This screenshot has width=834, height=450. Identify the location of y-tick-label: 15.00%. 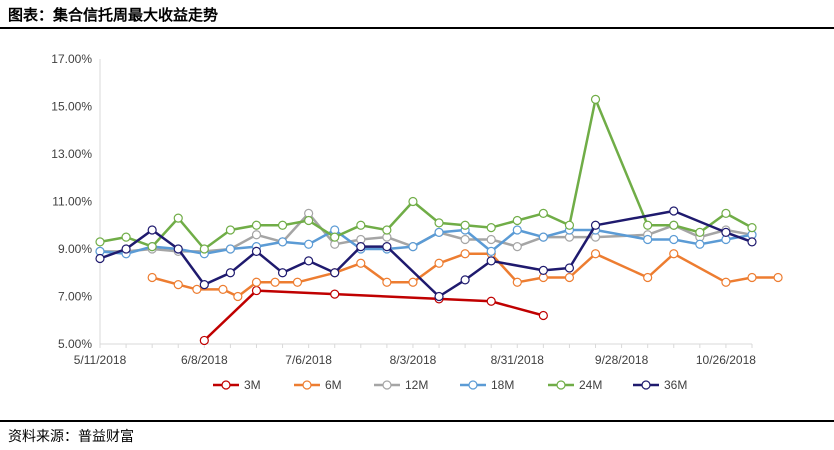
(71, 107).